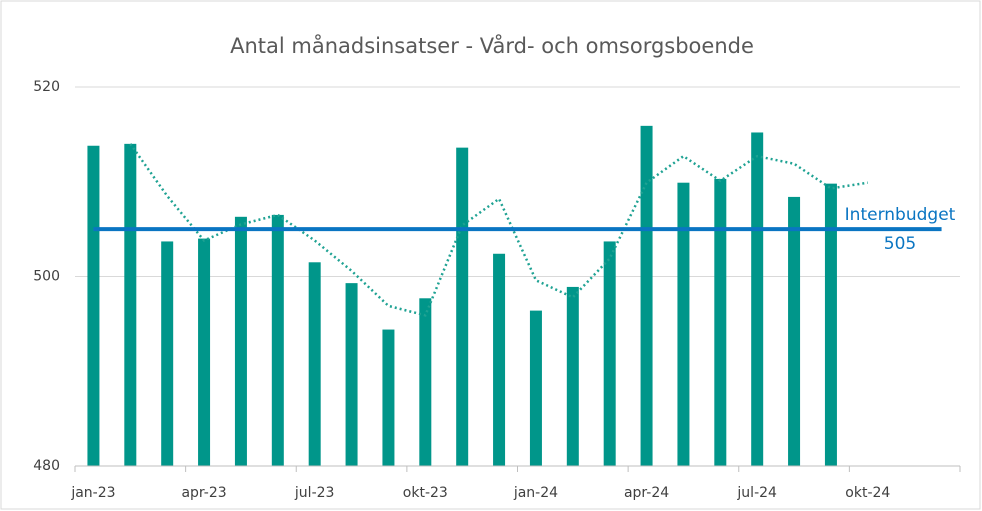 The width and height of the screenshot is (982, 511). I want to click on y-tick-label: 520, so click(46, 87).